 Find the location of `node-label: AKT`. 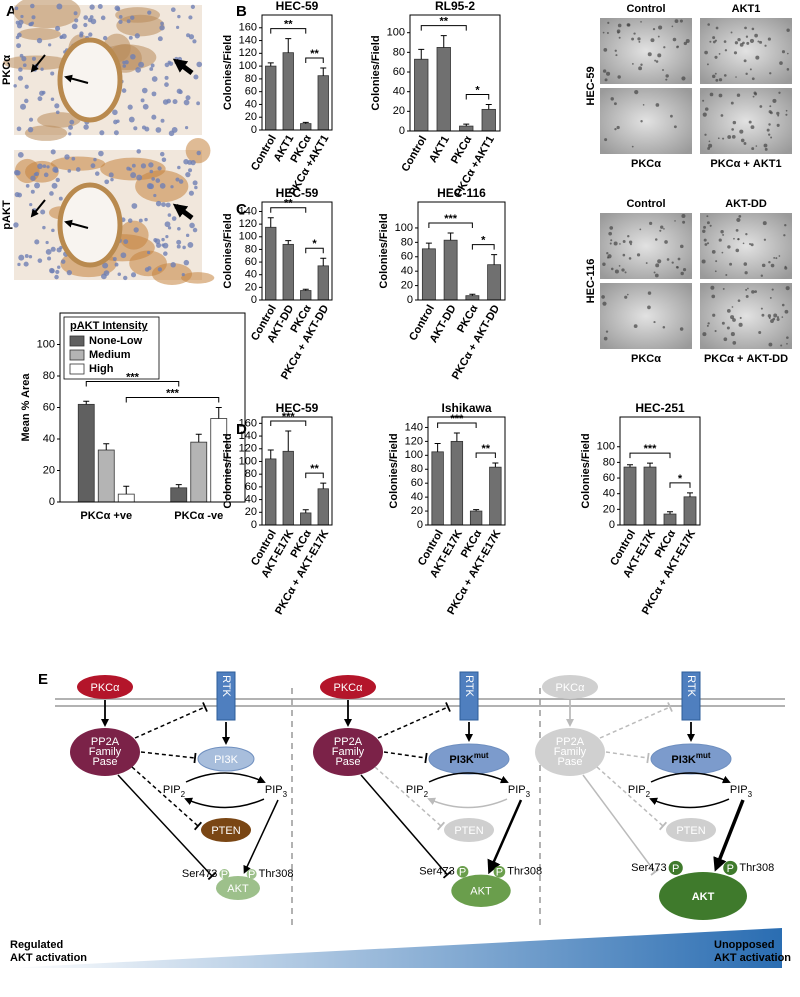

node-label: AKT is located at coordinates (238, 889).